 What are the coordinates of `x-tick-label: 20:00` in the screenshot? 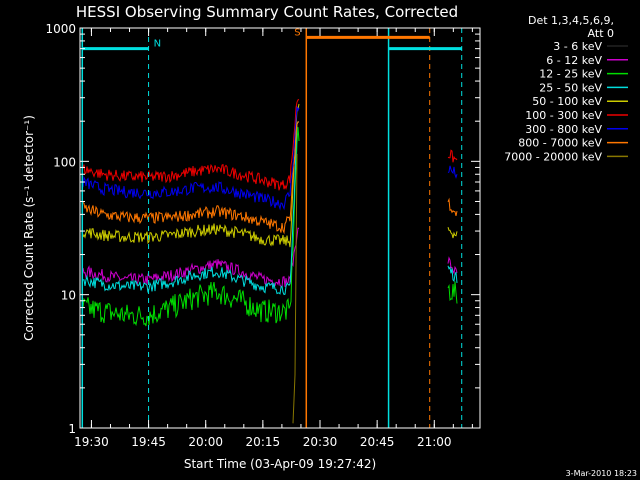 It's located at (205, 442).